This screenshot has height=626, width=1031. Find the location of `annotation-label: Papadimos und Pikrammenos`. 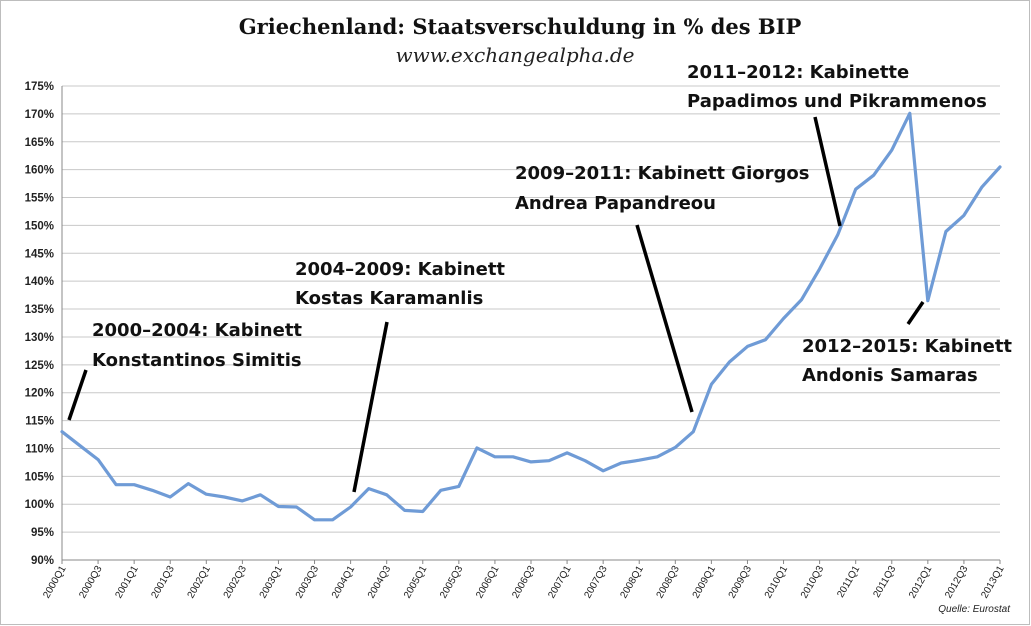

annotation-label: Papadimos und Pikrammenos is located at coordinates (837, 101).